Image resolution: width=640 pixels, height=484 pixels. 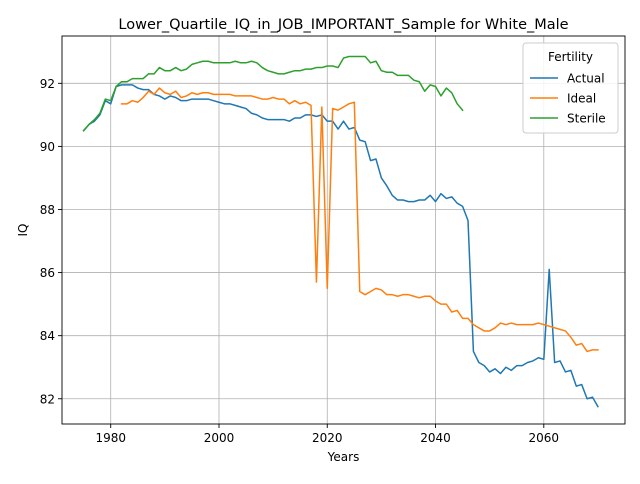 I want to click on legend-label-sterile: Sterile, so click(x=586, y=119).